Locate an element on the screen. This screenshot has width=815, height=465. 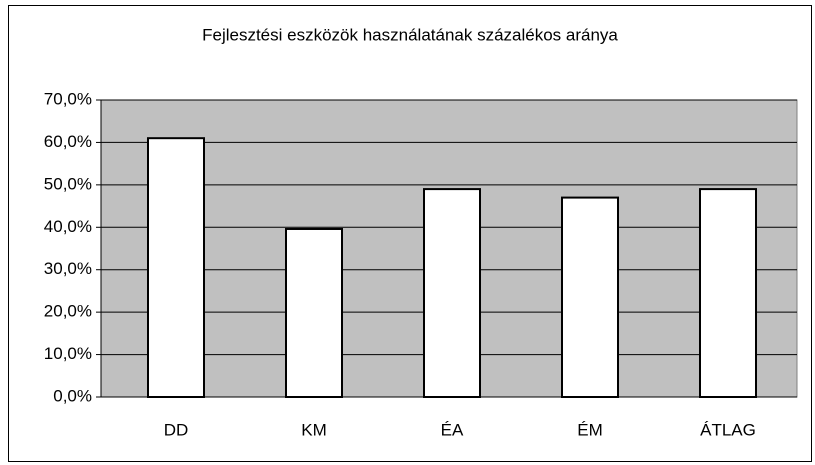
y-tick-label: 30,0% is located at coordinates (68, 268).